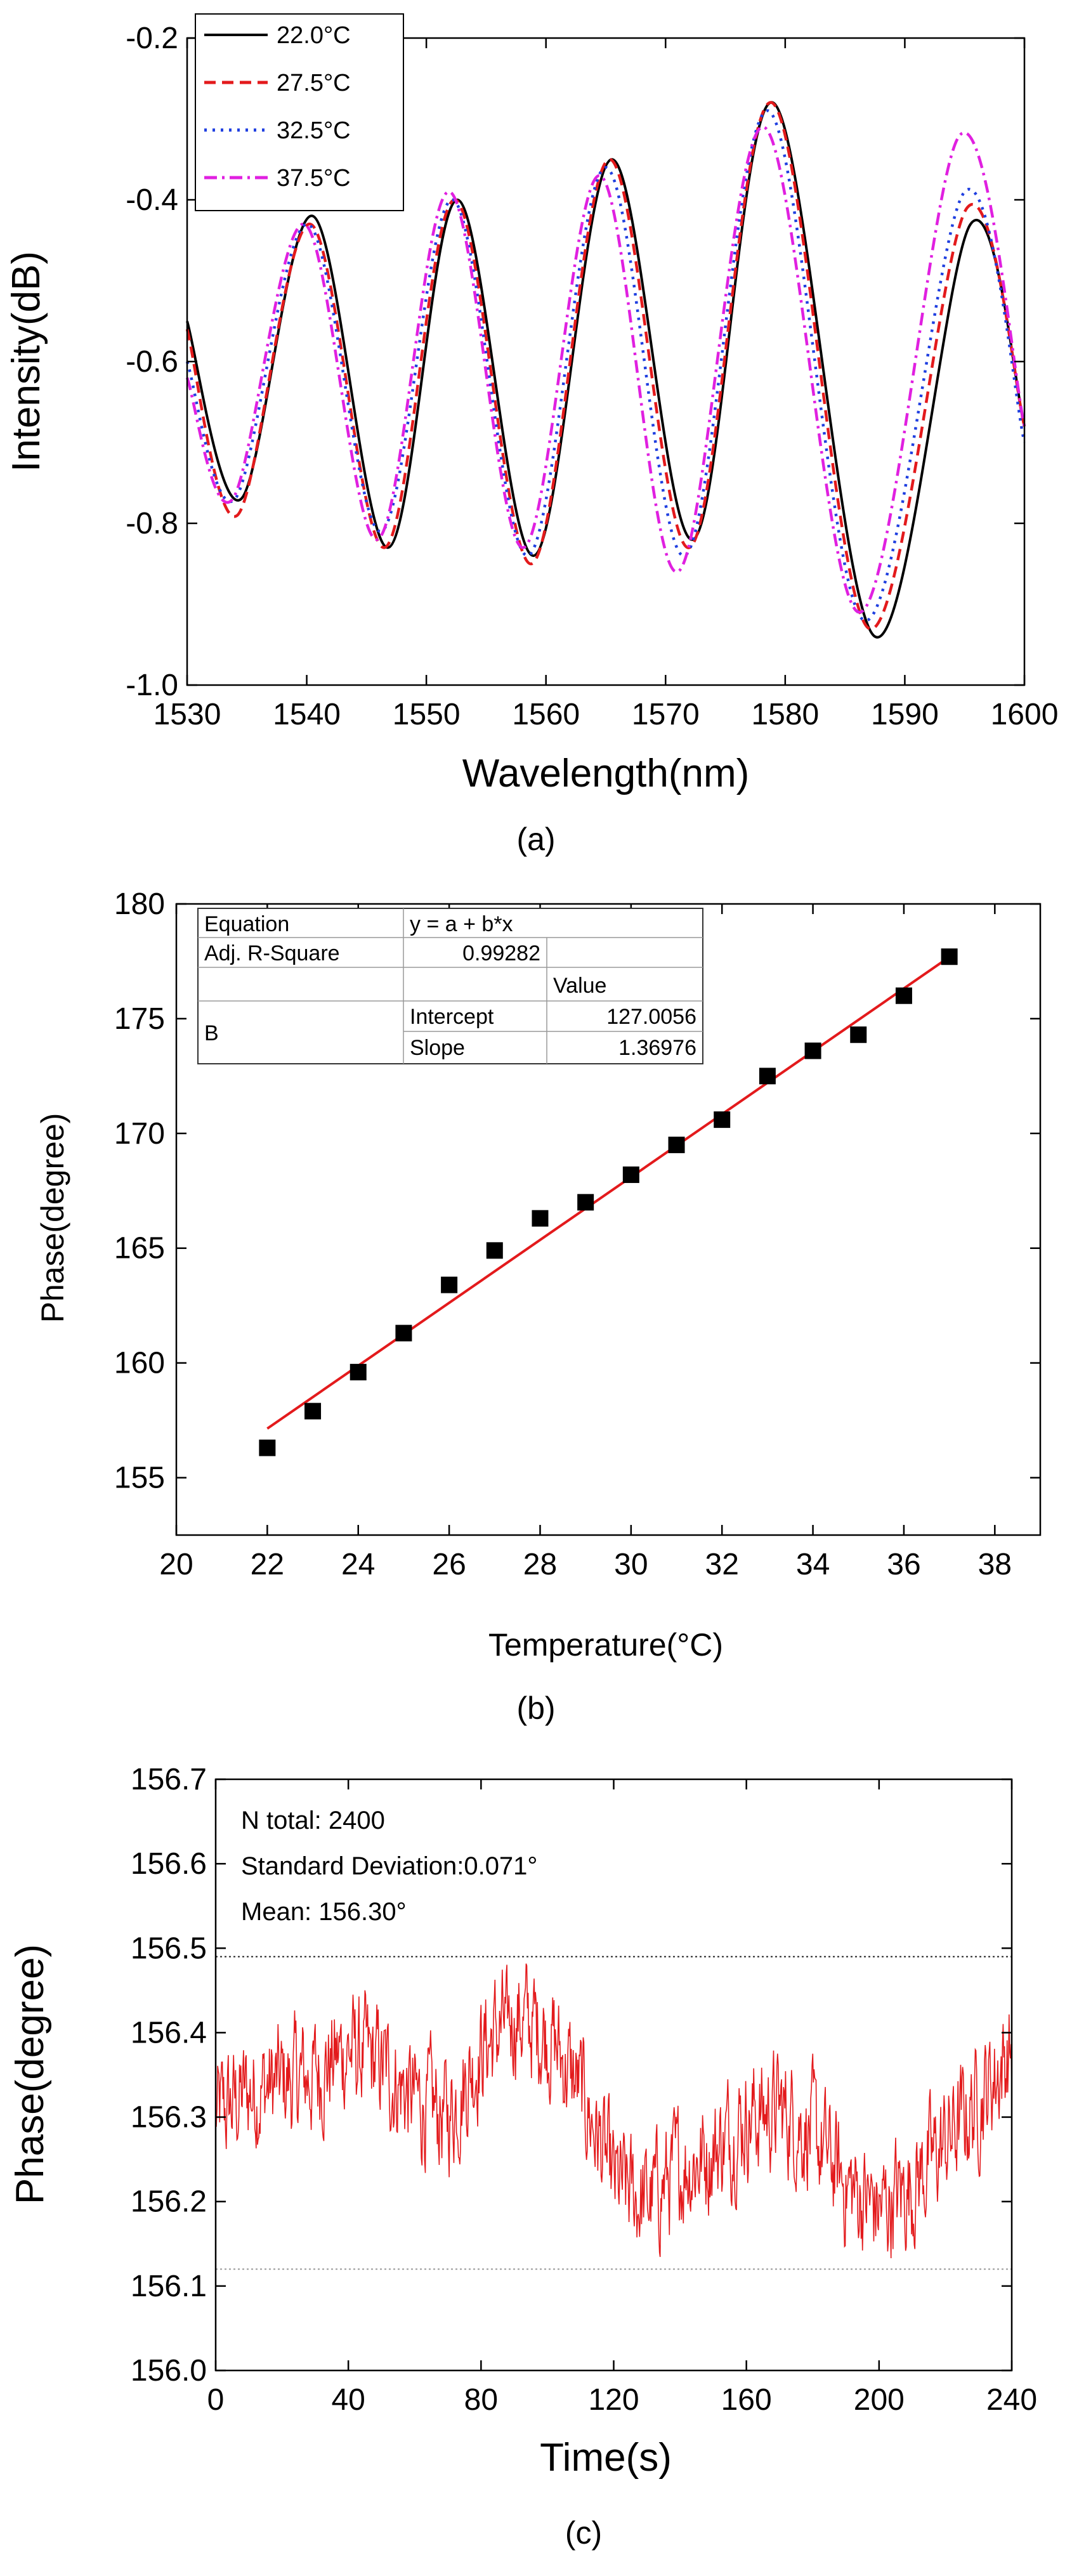 The height and width of the screenshot is (2576, 1072). Describe the element at coordinates (299, 112) in the screenshot. I see `chart-a-legend: 22.0°C 27.5°C 32.5°C 37.5°C` at that location.